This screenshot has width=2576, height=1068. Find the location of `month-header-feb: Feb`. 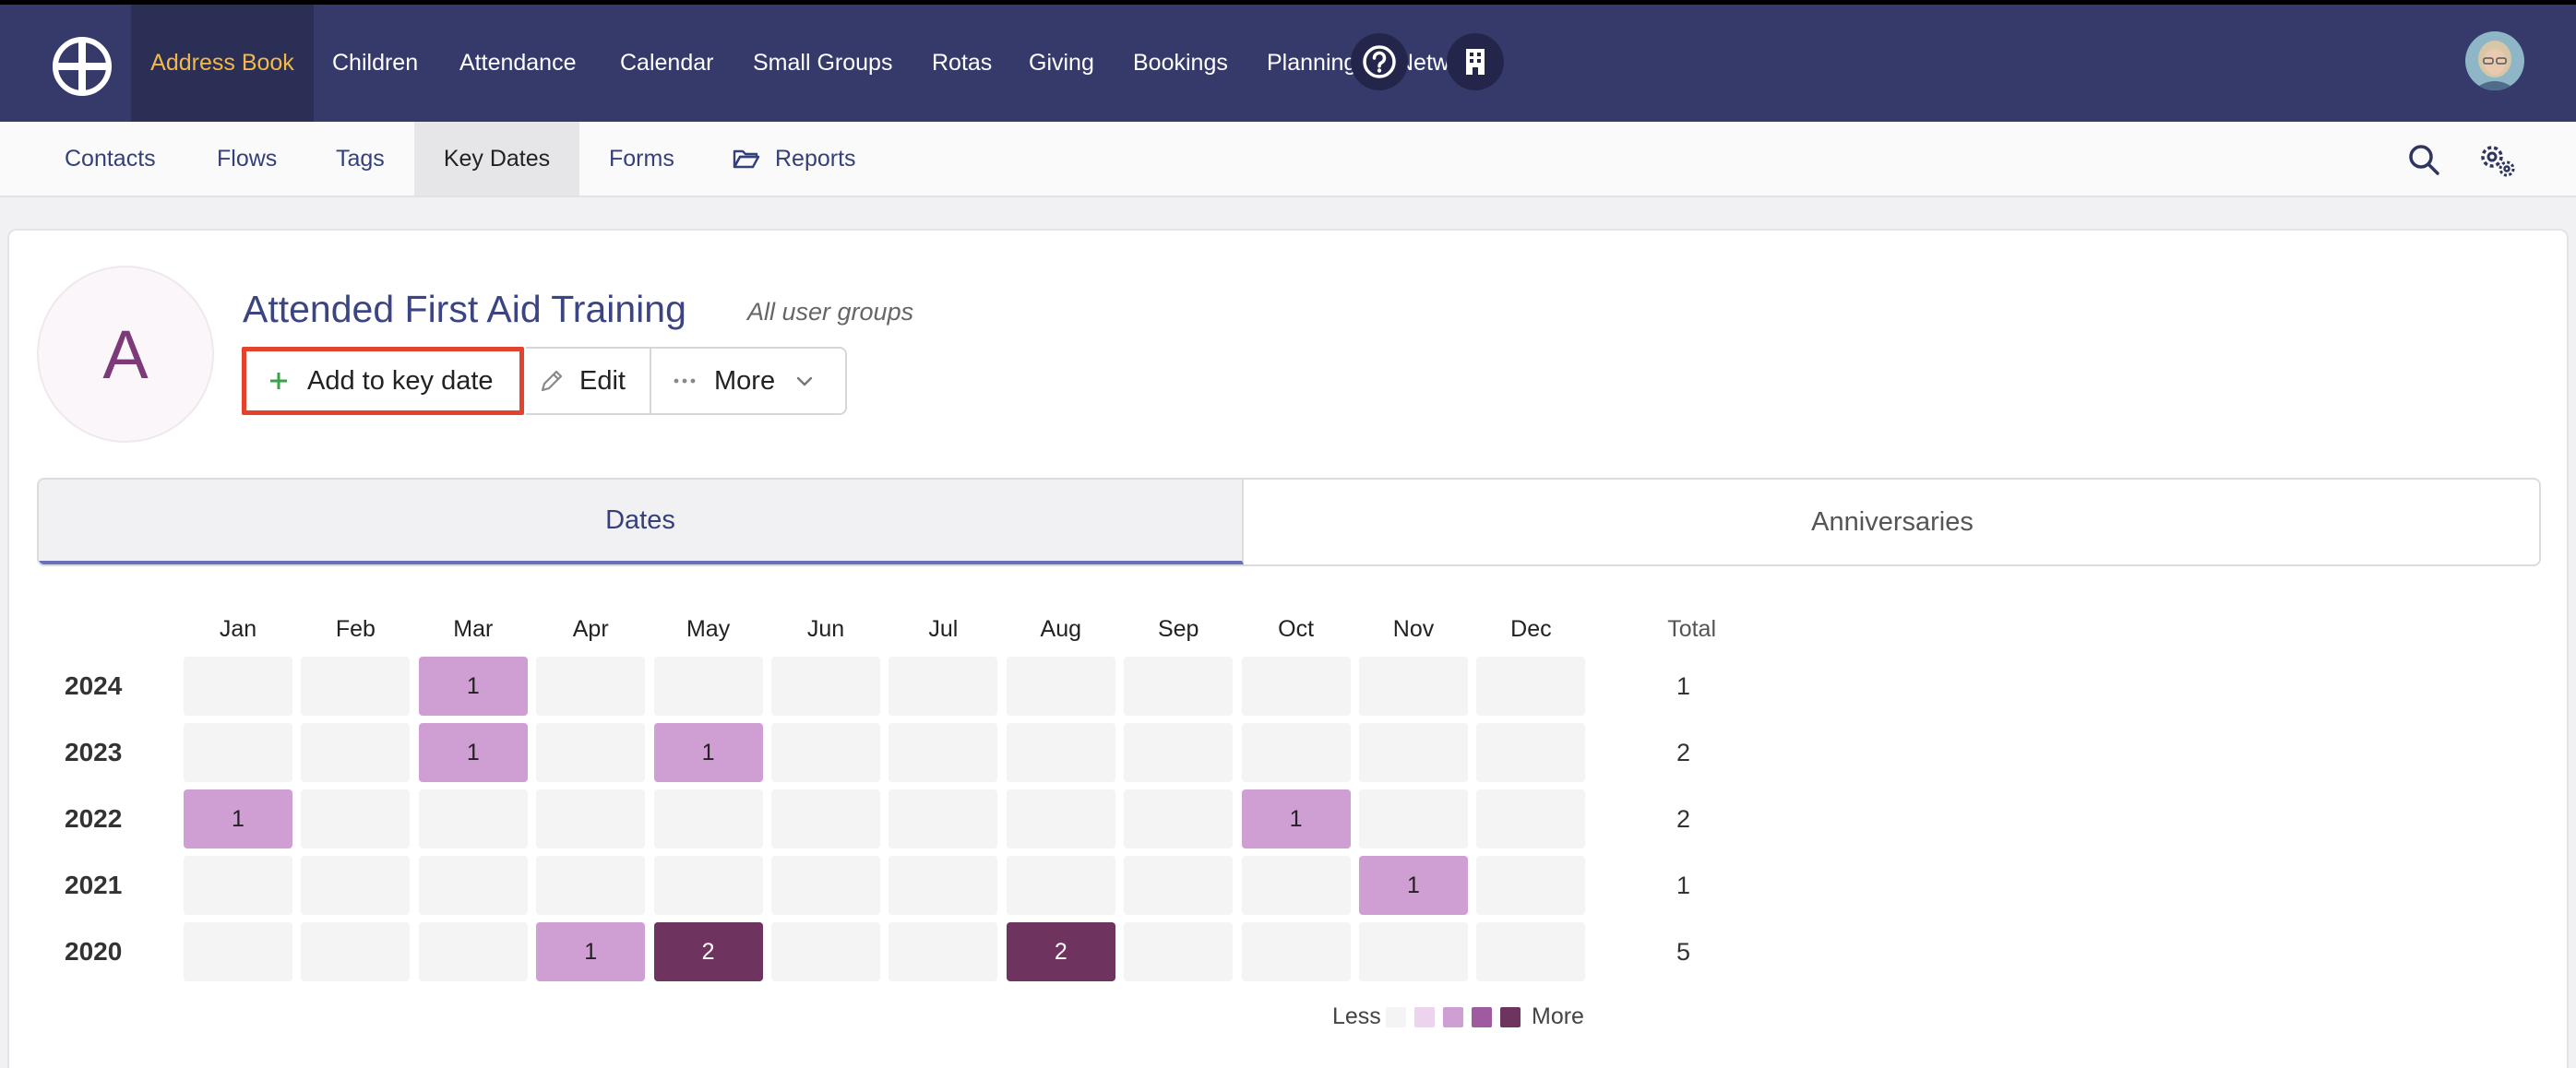

month-header-feb: Feb is located at coordinates (355, 629).